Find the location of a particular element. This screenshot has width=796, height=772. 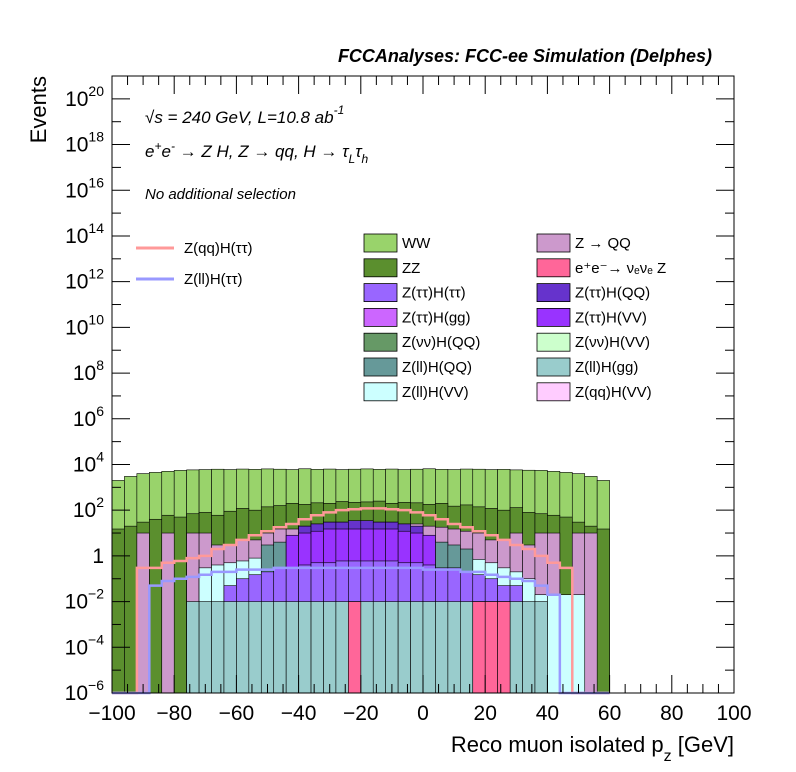

y-tick-label: 10⁻⁴ is located at coordinates (85, 645).